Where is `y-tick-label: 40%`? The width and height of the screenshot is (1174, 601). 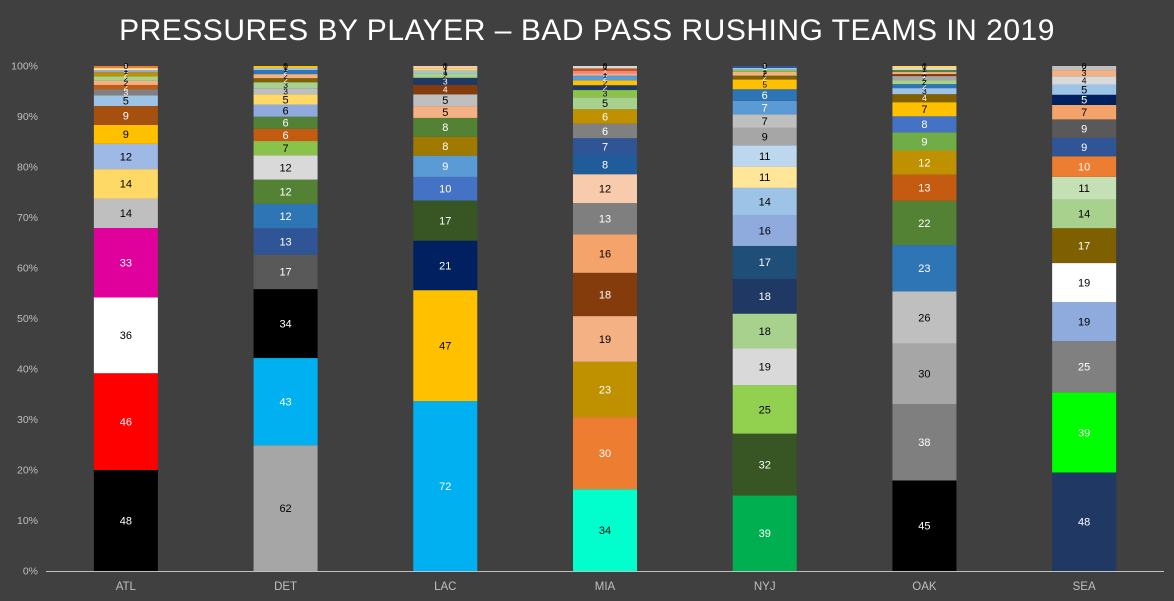
y-tick-label: 40% is located at coordinates (27, 370).